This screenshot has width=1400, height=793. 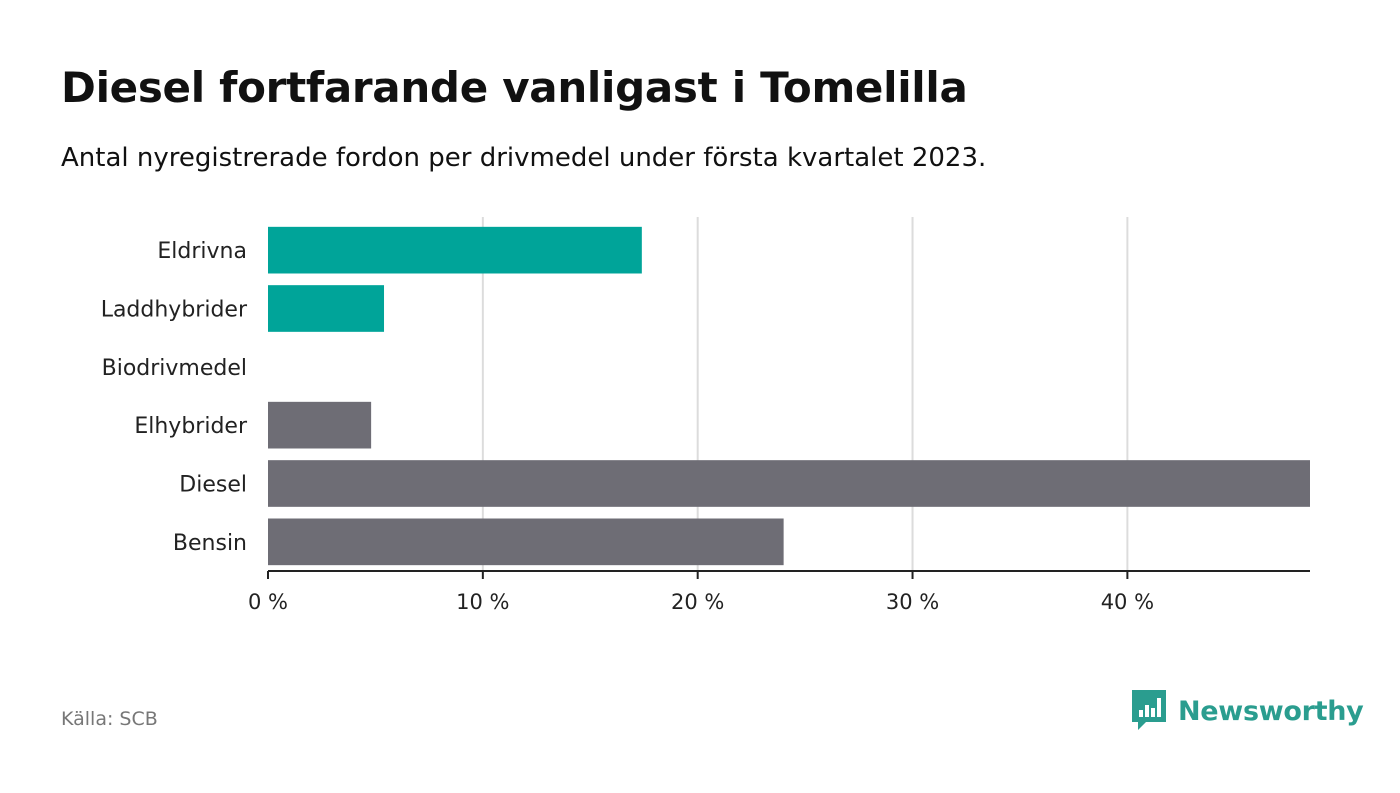 I want to click on category-label: Elhybrider, so click(x=191, y=426).